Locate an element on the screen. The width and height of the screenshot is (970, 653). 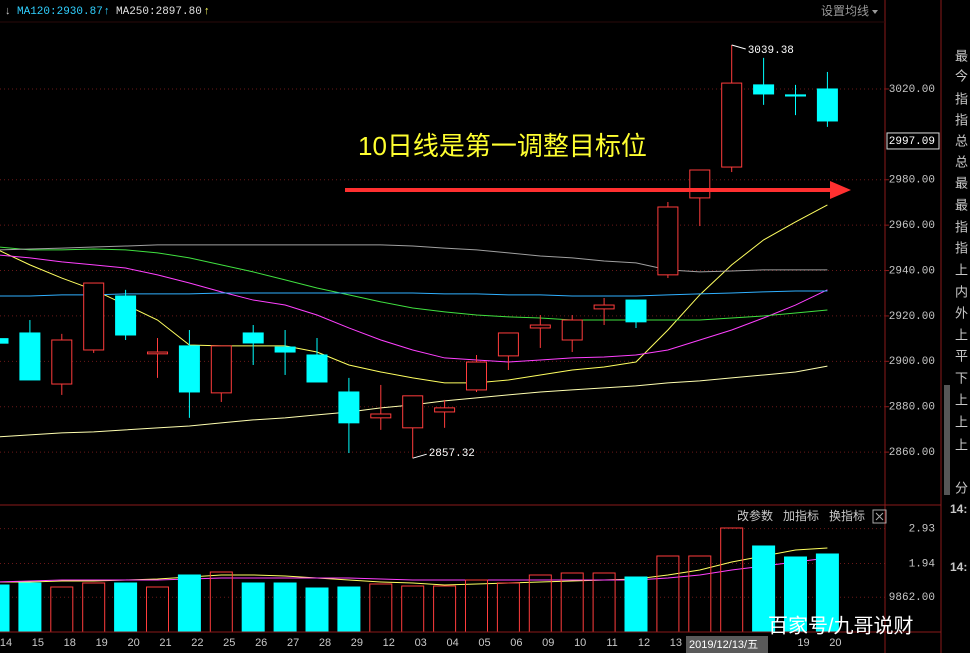
close-button is located at coordinates (879, 516).